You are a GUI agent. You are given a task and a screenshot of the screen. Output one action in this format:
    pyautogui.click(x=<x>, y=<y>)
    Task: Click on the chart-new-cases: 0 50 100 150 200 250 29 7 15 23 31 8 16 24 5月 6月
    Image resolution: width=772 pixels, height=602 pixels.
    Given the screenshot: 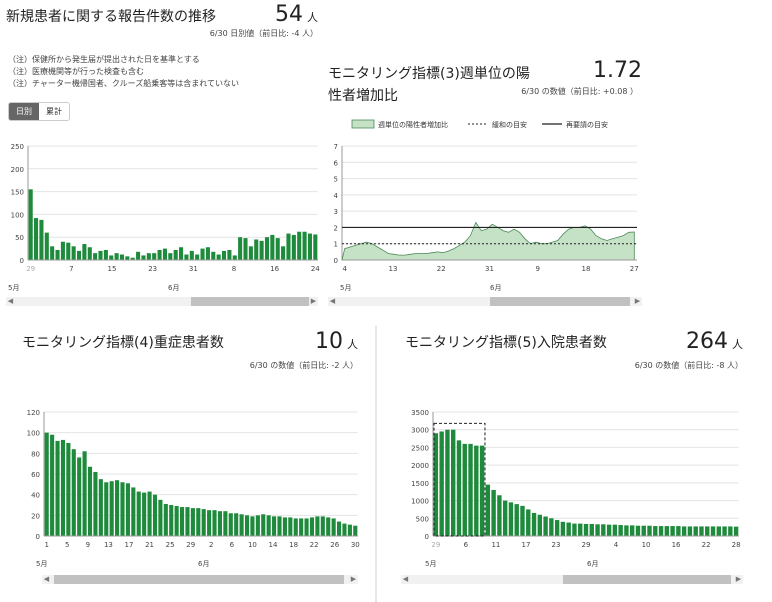 What is the action you would take?
    pyautogui.click(x=164, y=217)
    